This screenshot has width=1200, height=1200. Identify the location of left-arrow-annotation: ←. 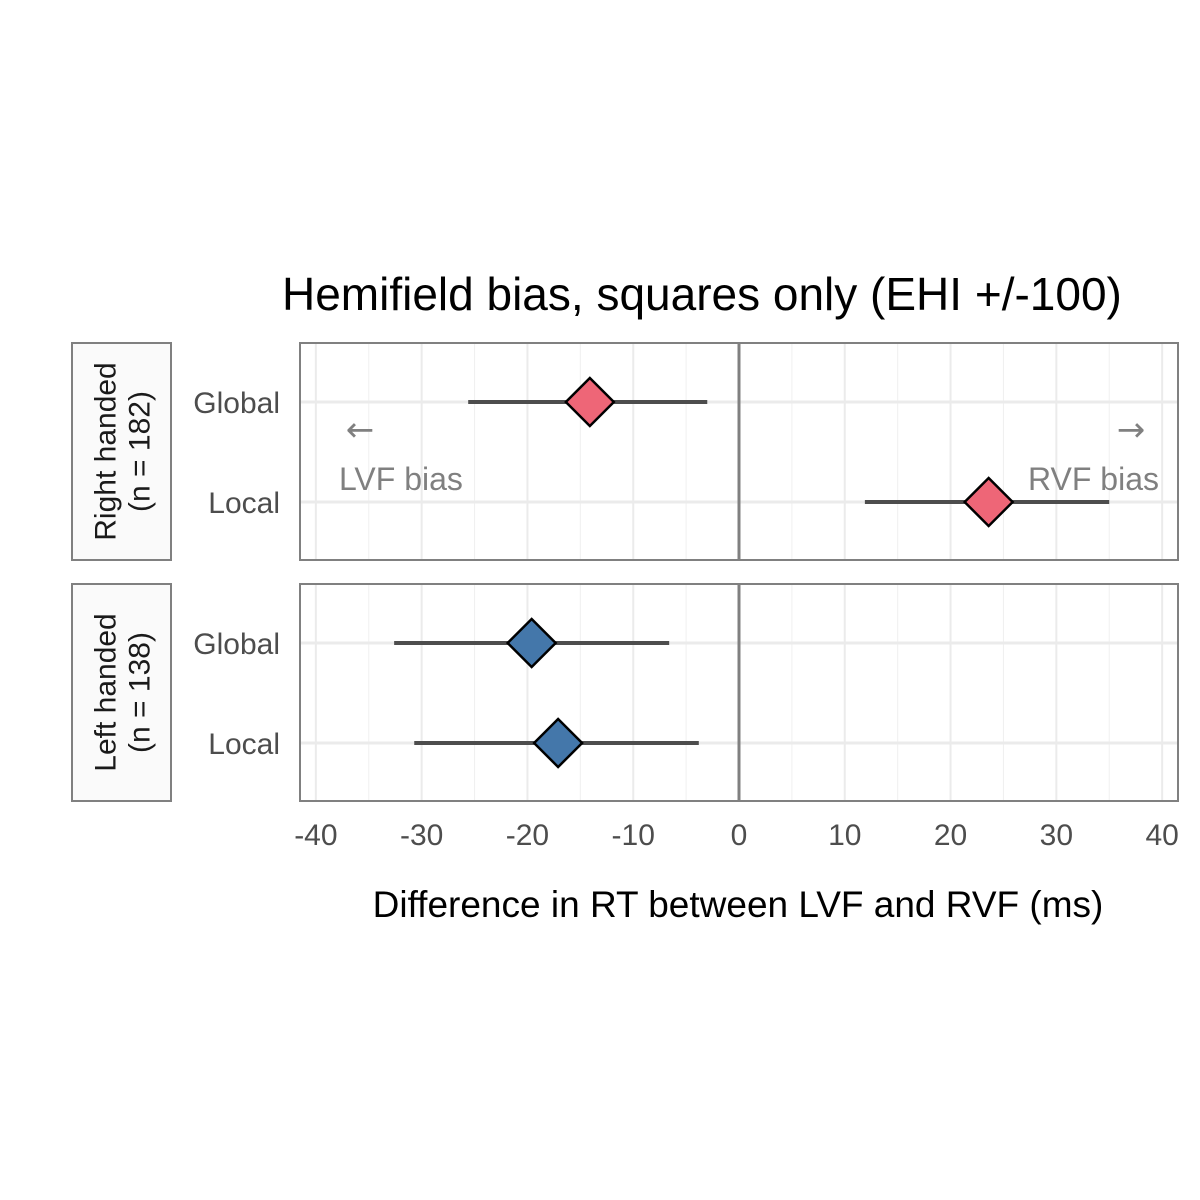
(360, 430).